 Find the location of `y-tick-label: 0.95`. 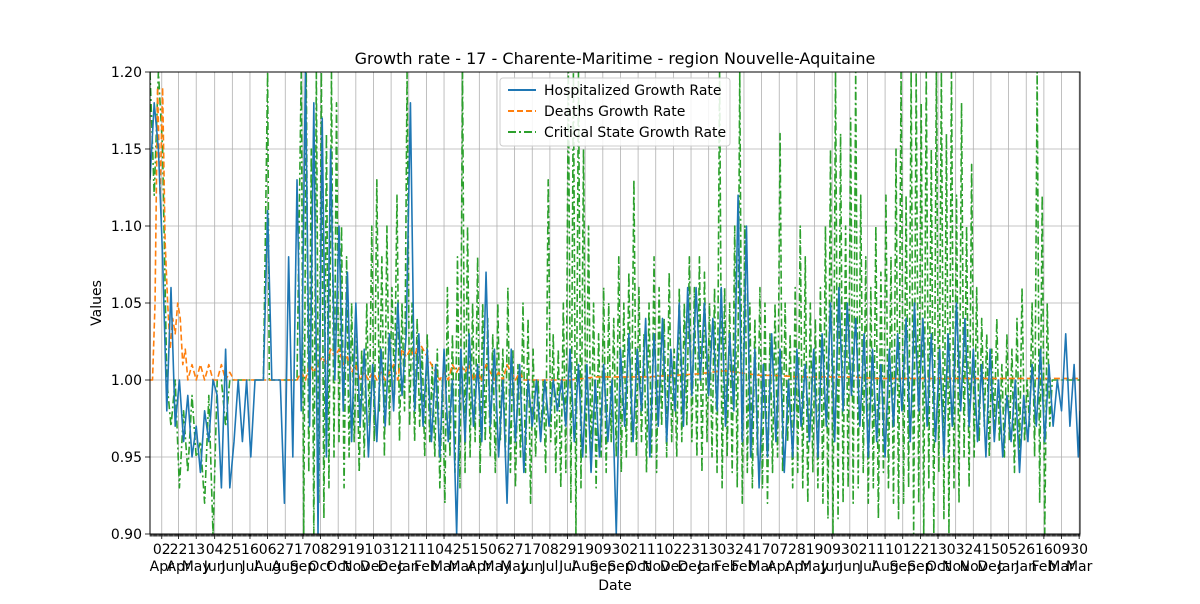

y-tick-label: 0.95 is located at coordinates (126, 458).